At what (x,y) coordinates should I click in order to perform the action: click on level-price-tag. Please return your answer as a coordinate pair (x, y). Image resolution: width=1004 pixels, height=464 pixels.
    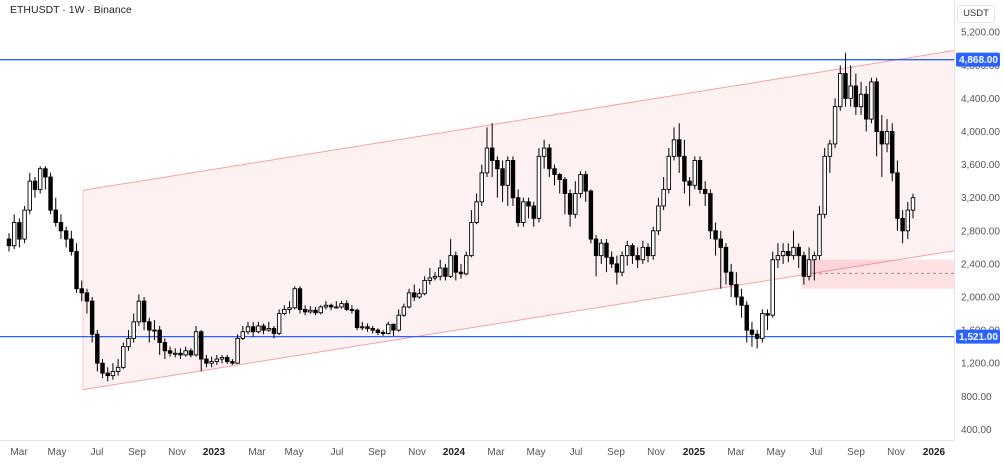
    Looking at the image, I should click on (978, 336).